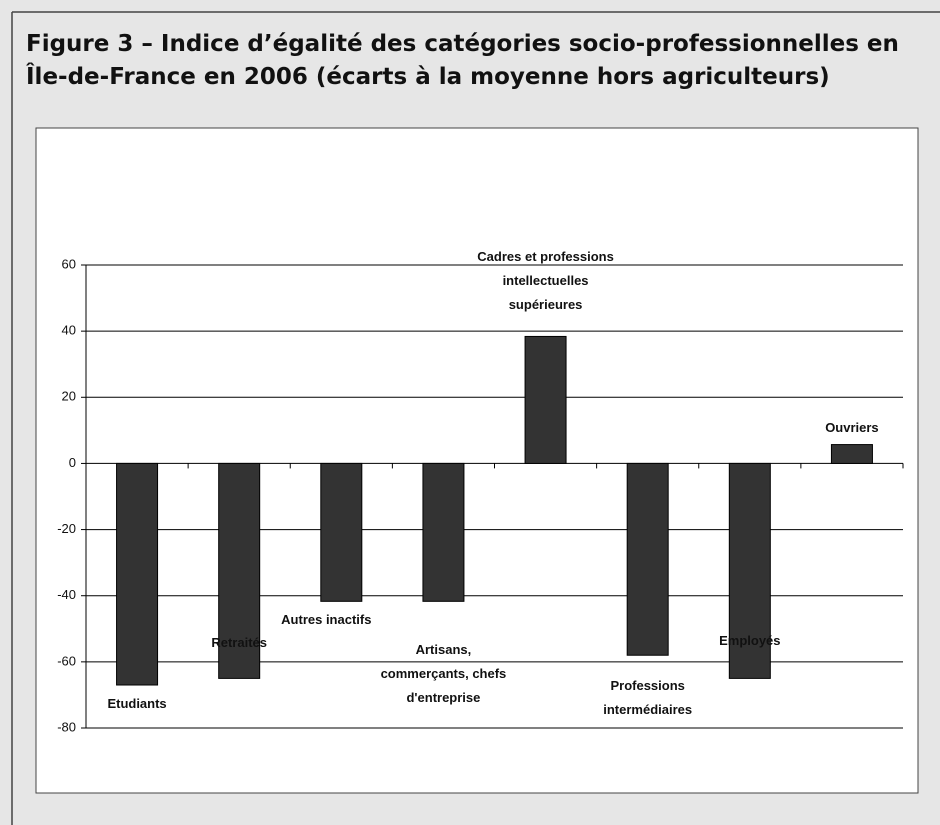 The image size is (940, 825). What do you see at coordinates (750, 640) in the screenshot?
I see `category-label: Employés` at bounding box center [750, 640].